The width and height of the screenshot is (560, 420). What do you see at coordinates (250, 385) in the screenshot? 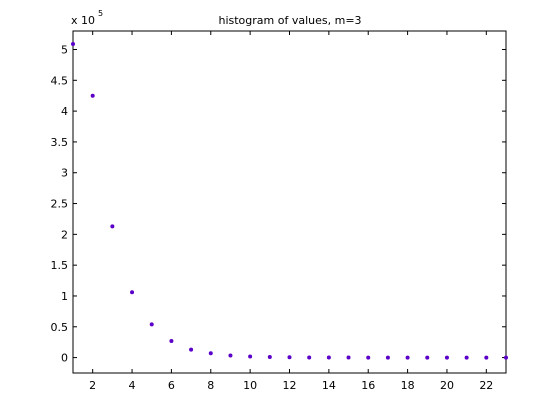
I see `x-tick-label: 10` at bounding box center [250, 385].